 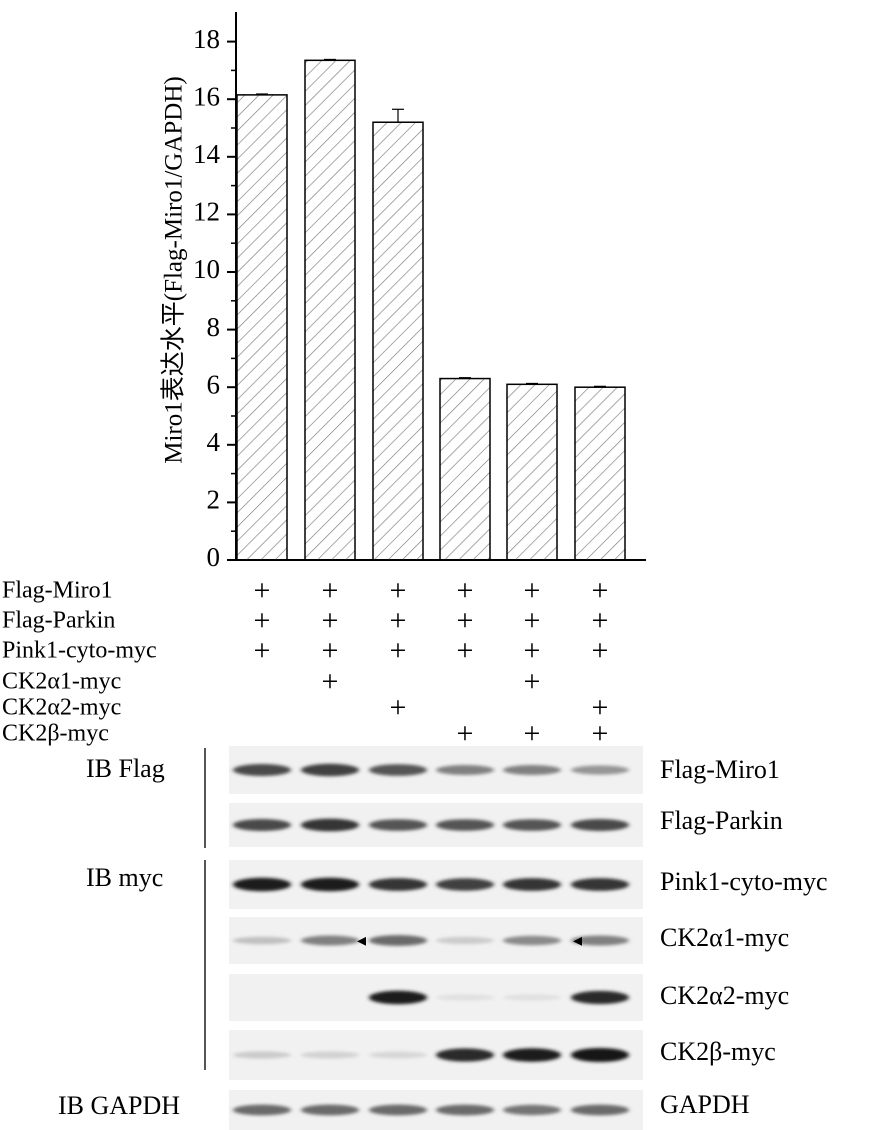 What do you see at coordinates (206, 39) in the screenshot?
I see `y-tick-label: 18` at bounding box center [206, 39].